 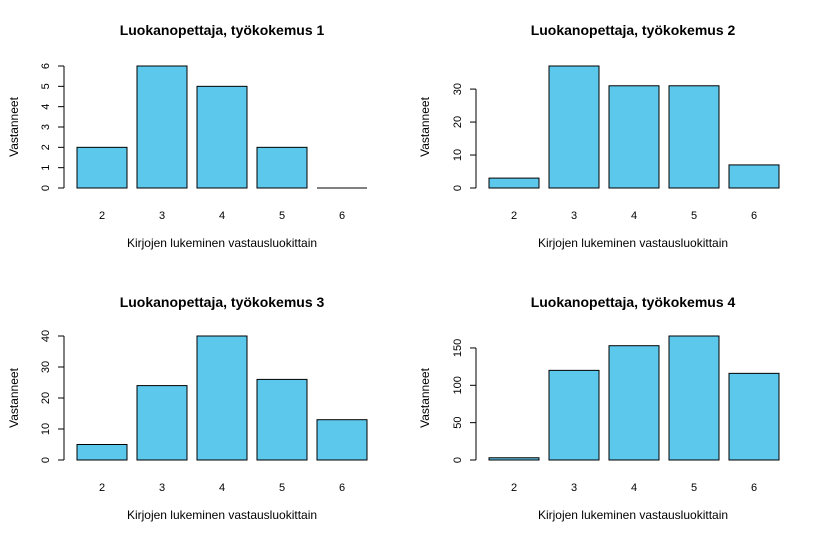 What do you see at coordinates (46, 66) in the screenshot?
I see `y-tick-label: 6` at bounding box center [46, 66].